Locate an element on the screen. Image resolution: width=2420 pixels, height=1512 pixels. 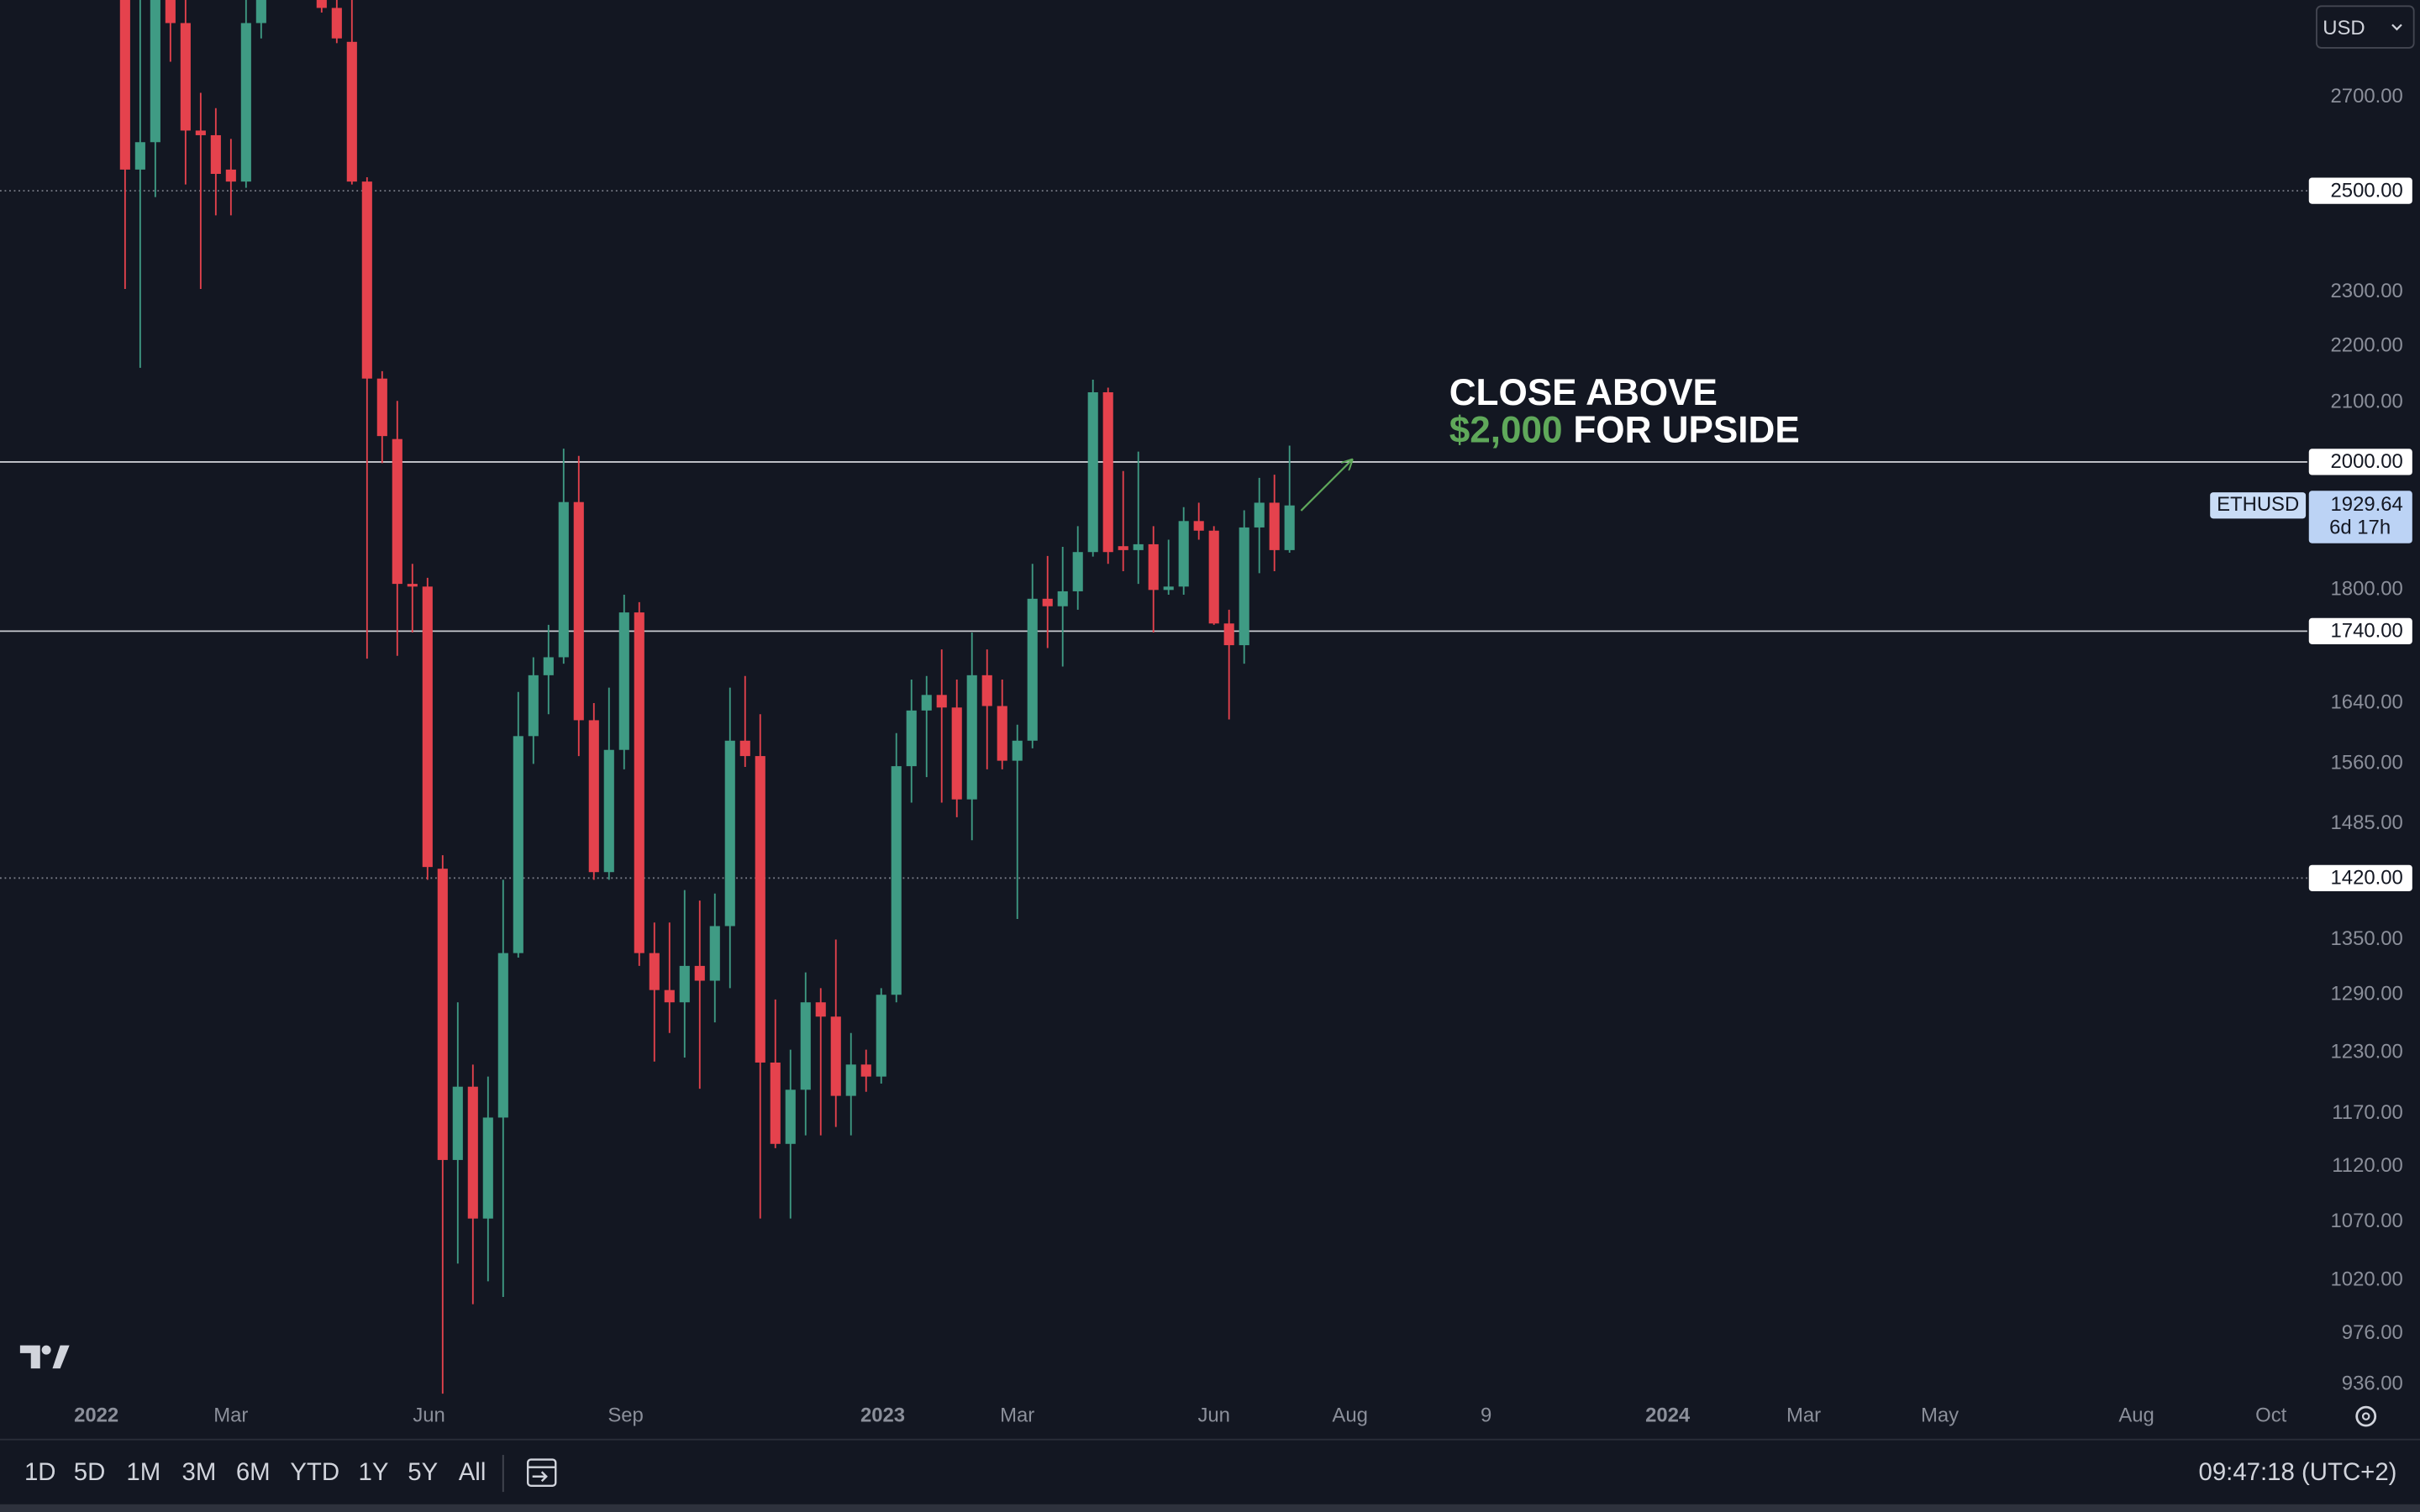
y-tick-label: 2300.00 is located at coordinates (2367, 291).